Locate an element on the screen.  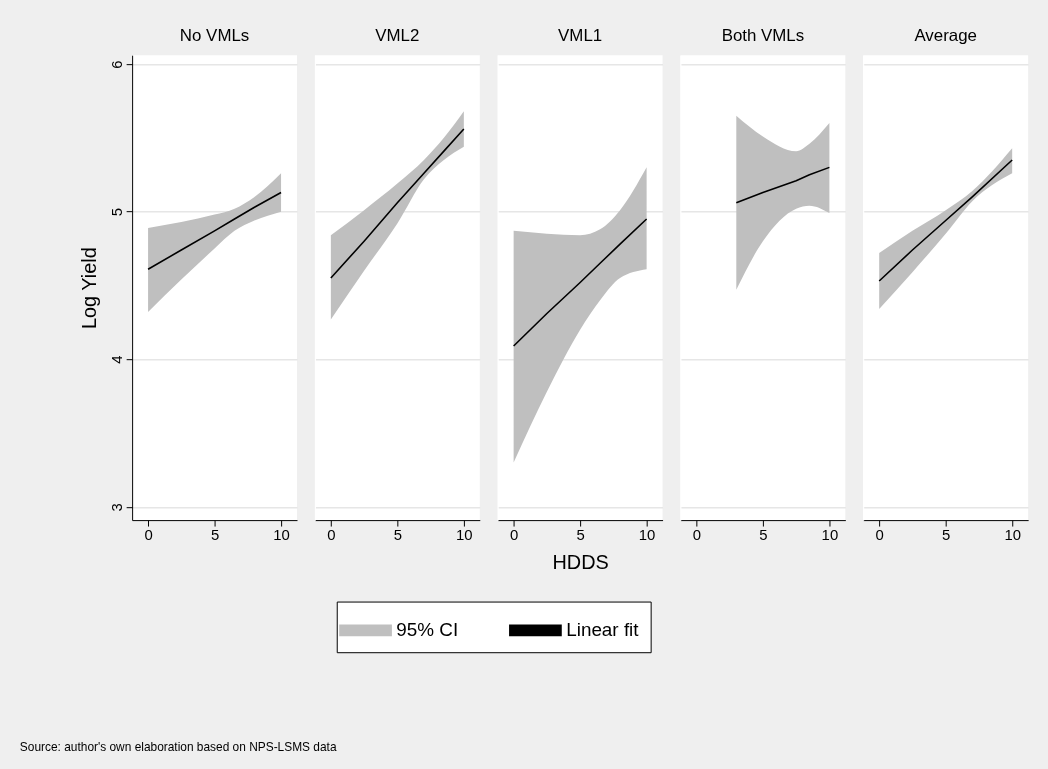
y-tick-label: 6 is located at coordinates (116, 64).